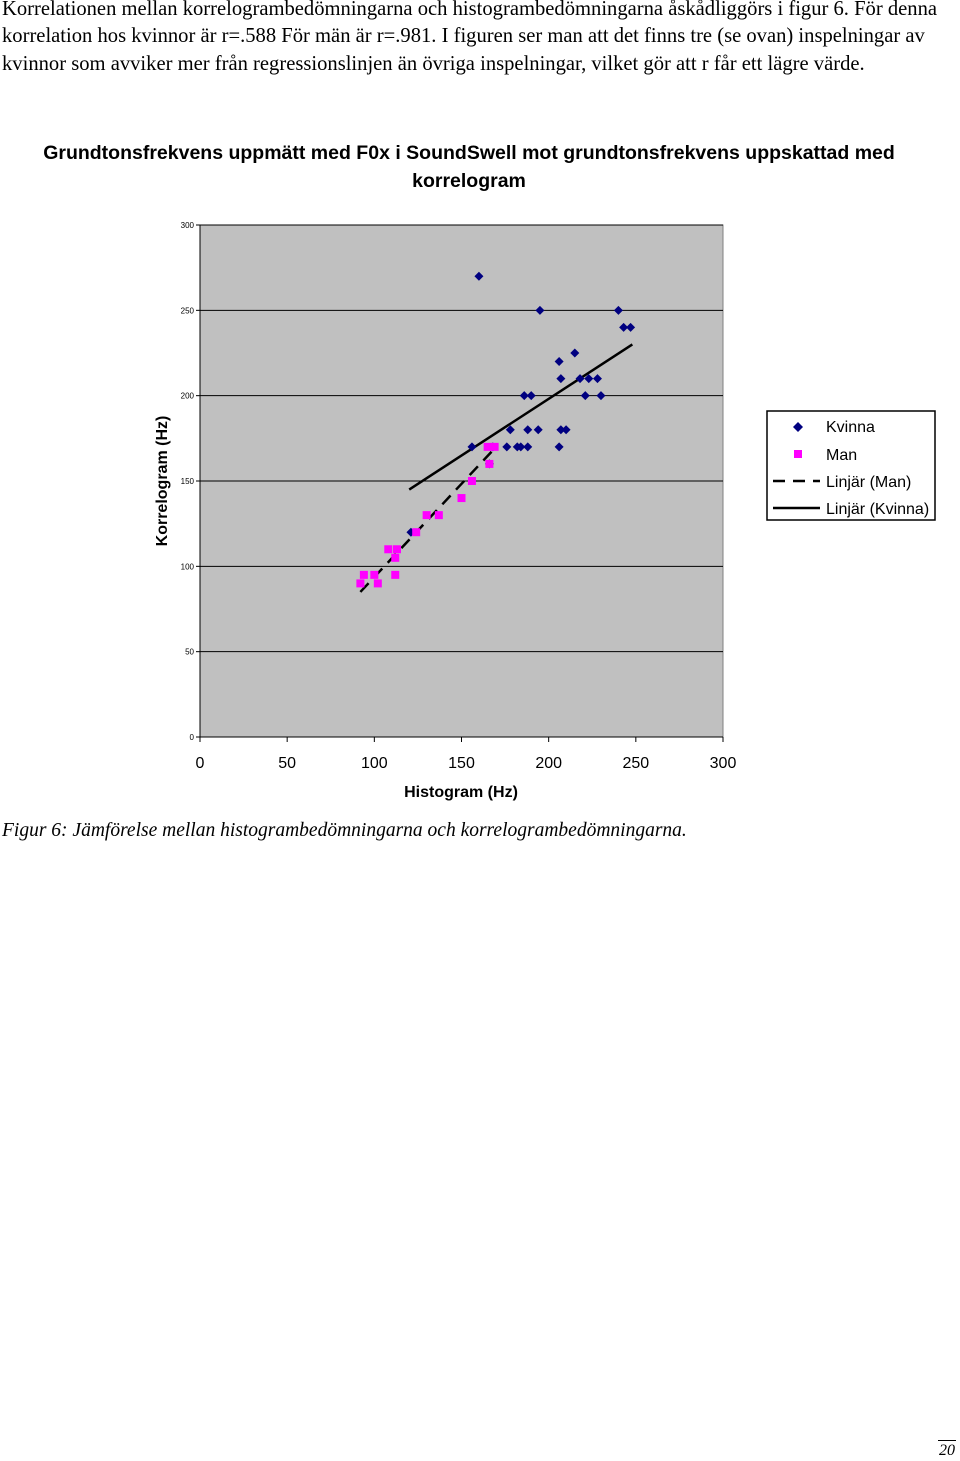 The image size is (960, 1461). I want to click on legend-box, so click(851, 465).